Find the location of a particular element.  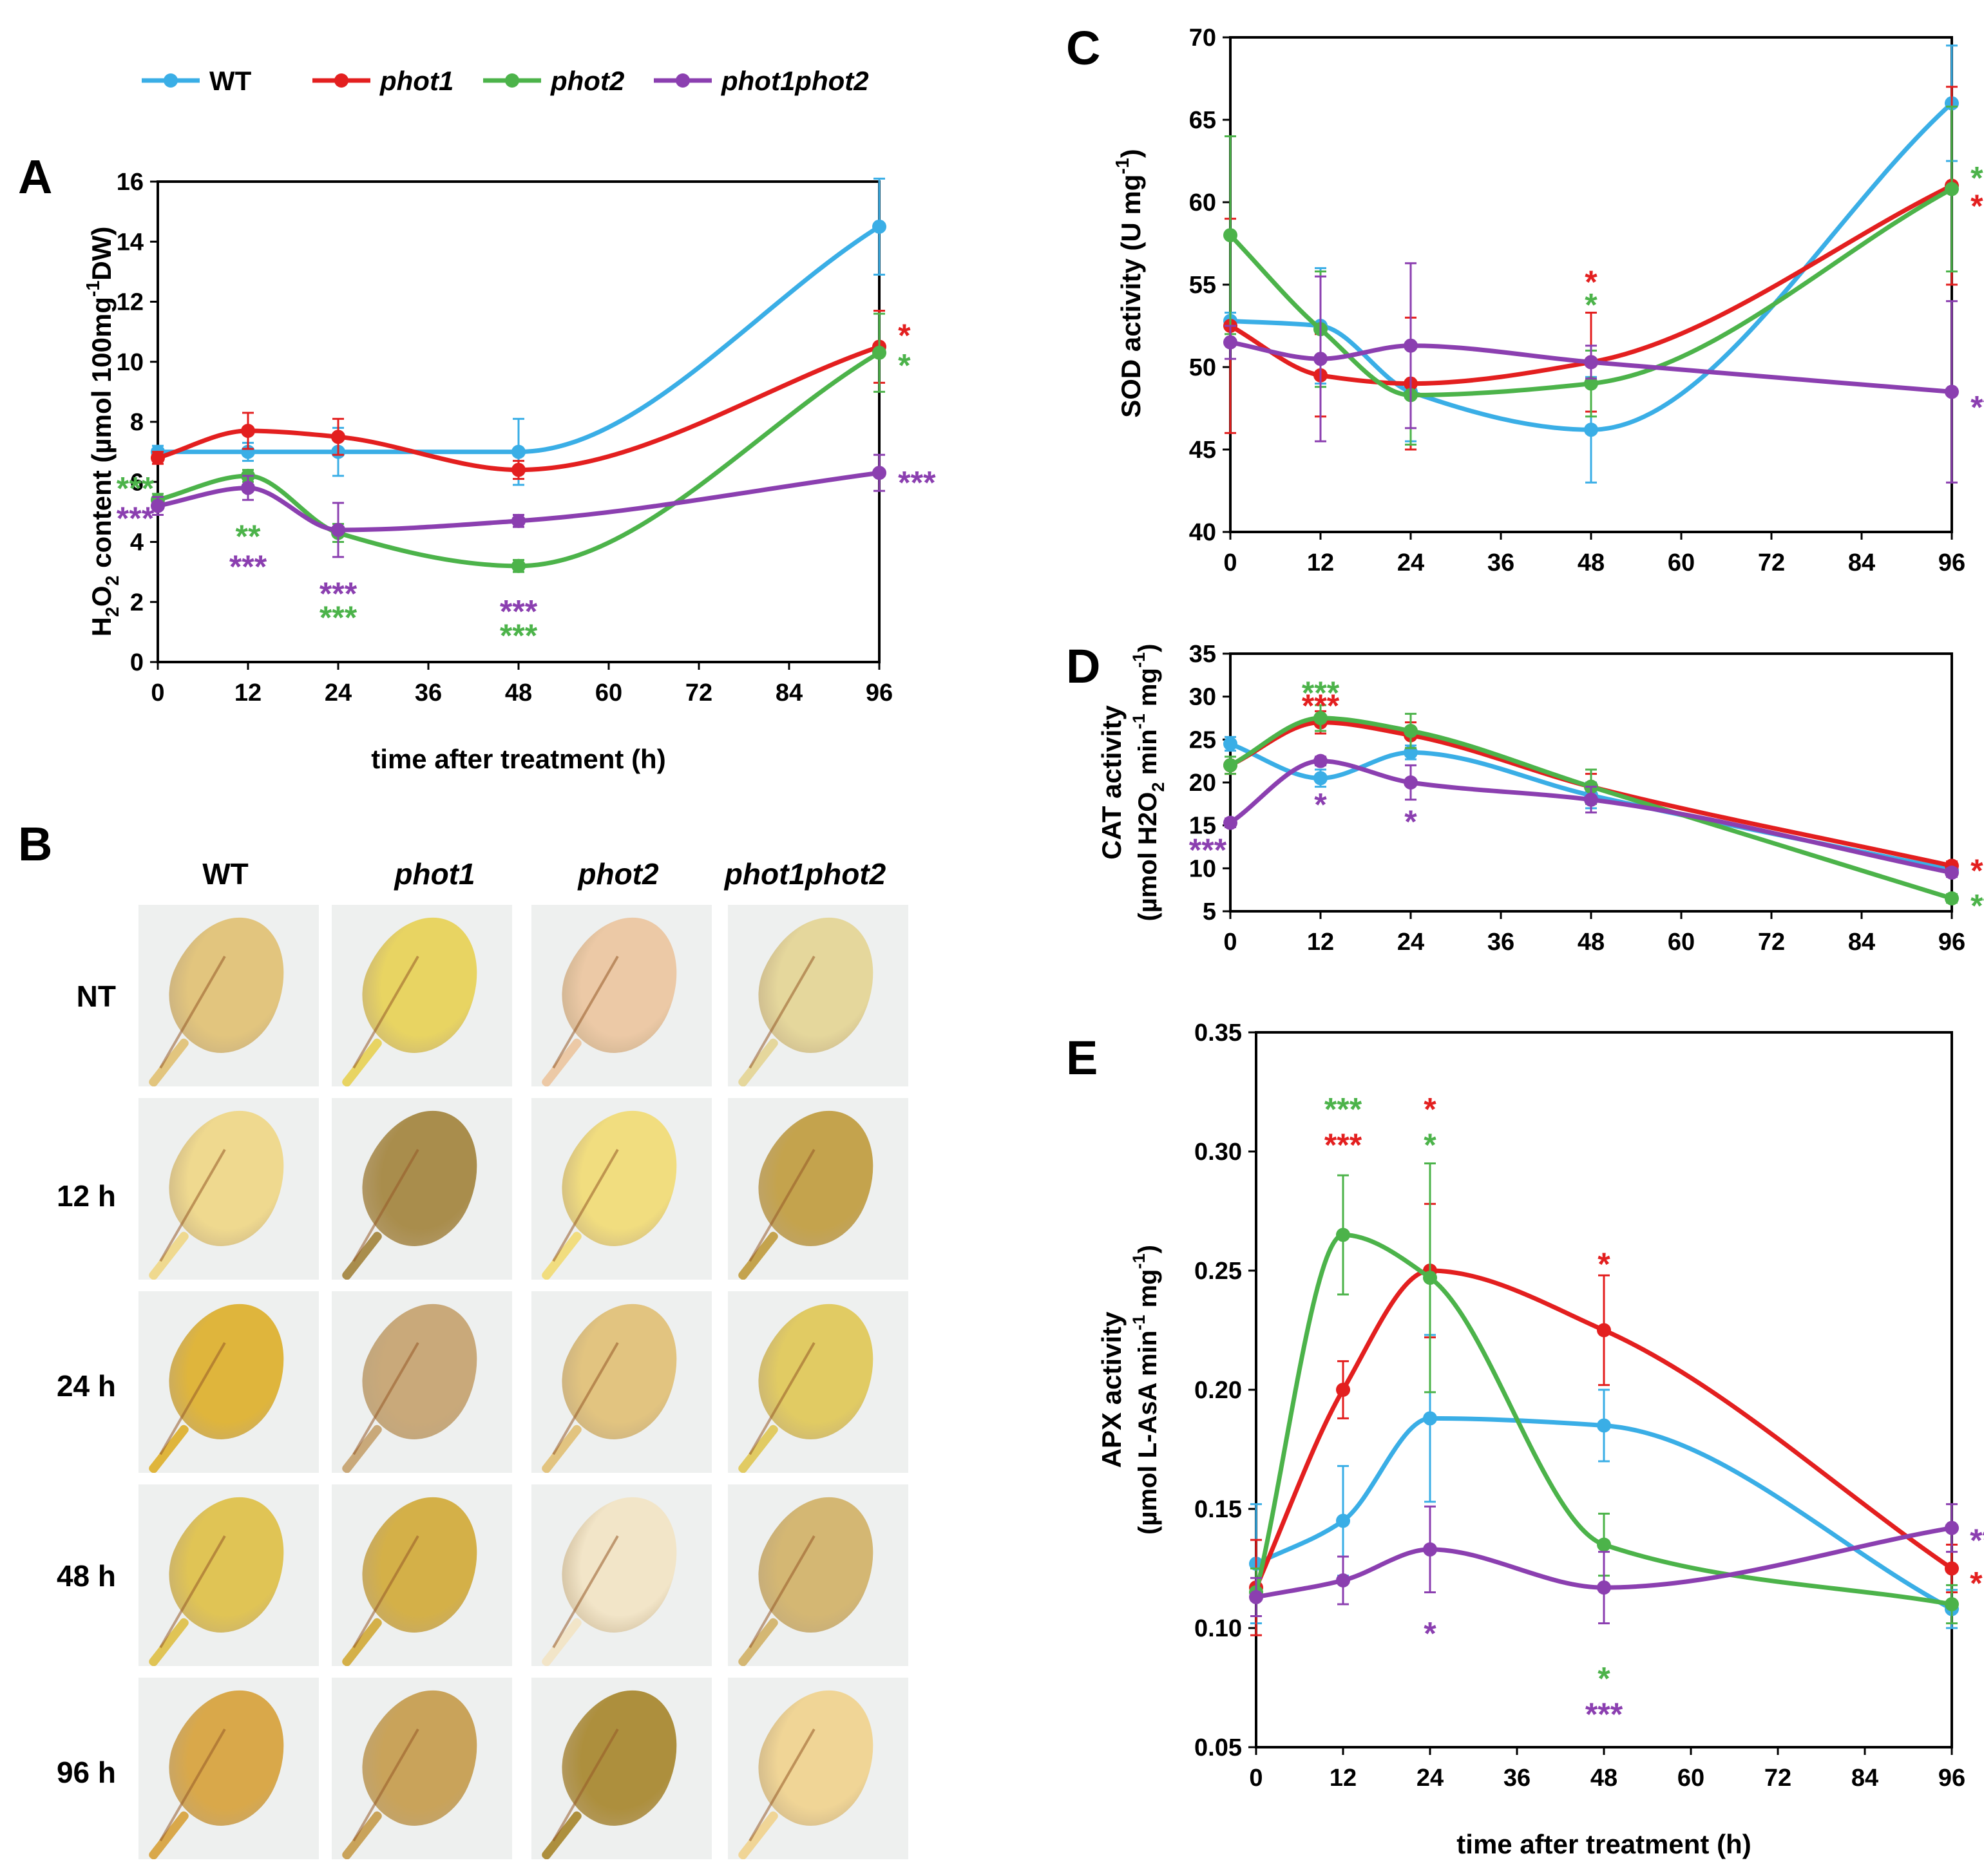

legend-label-phot1phot2: phot1phot2 is located at coordinates (795, 81).